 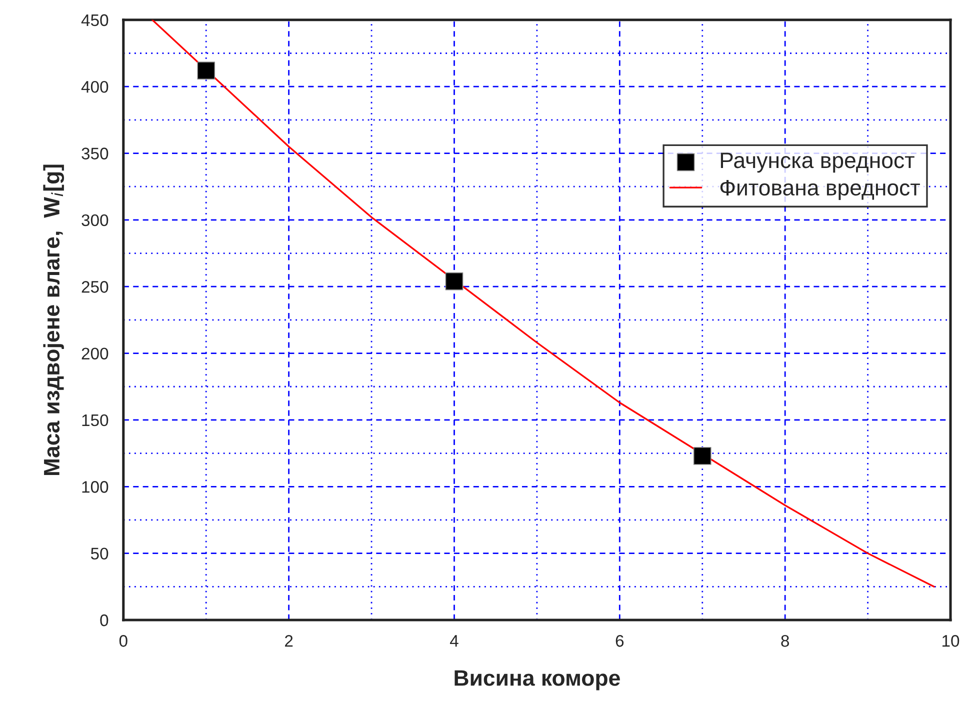 I want to click on legend-label: Фитована вредност, so click(x=820, y=190).